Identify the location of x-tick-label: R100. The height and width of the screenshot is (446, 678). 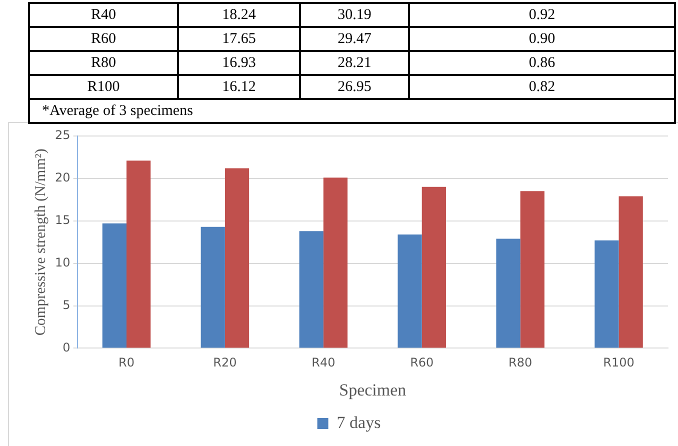
(618, 363).